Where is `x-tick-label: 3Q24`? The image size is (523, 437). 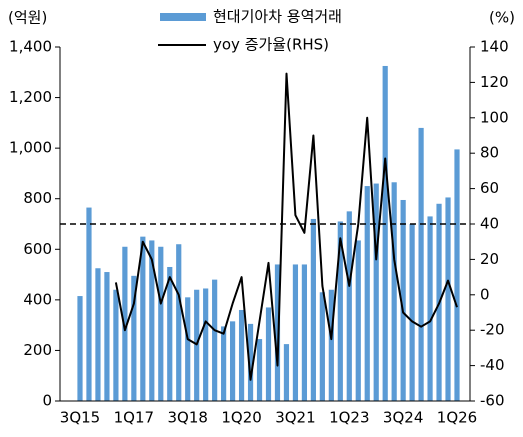
x-tick-label: 3Q24 is located at coordinates (403, 418).